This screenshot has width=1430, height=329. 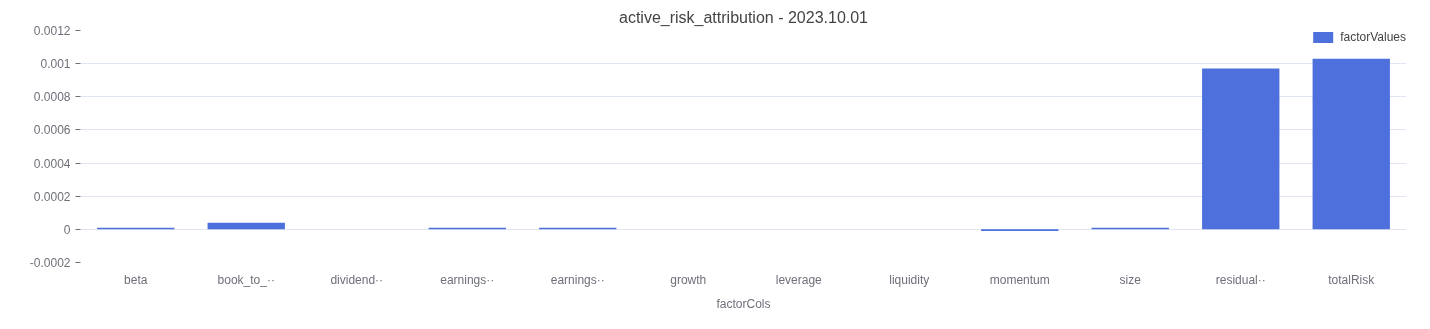 What do you see at coordinates (1373, 37) in the screenshot?
I see `legend-label: factorValues` at bounding box center [1373, 37].